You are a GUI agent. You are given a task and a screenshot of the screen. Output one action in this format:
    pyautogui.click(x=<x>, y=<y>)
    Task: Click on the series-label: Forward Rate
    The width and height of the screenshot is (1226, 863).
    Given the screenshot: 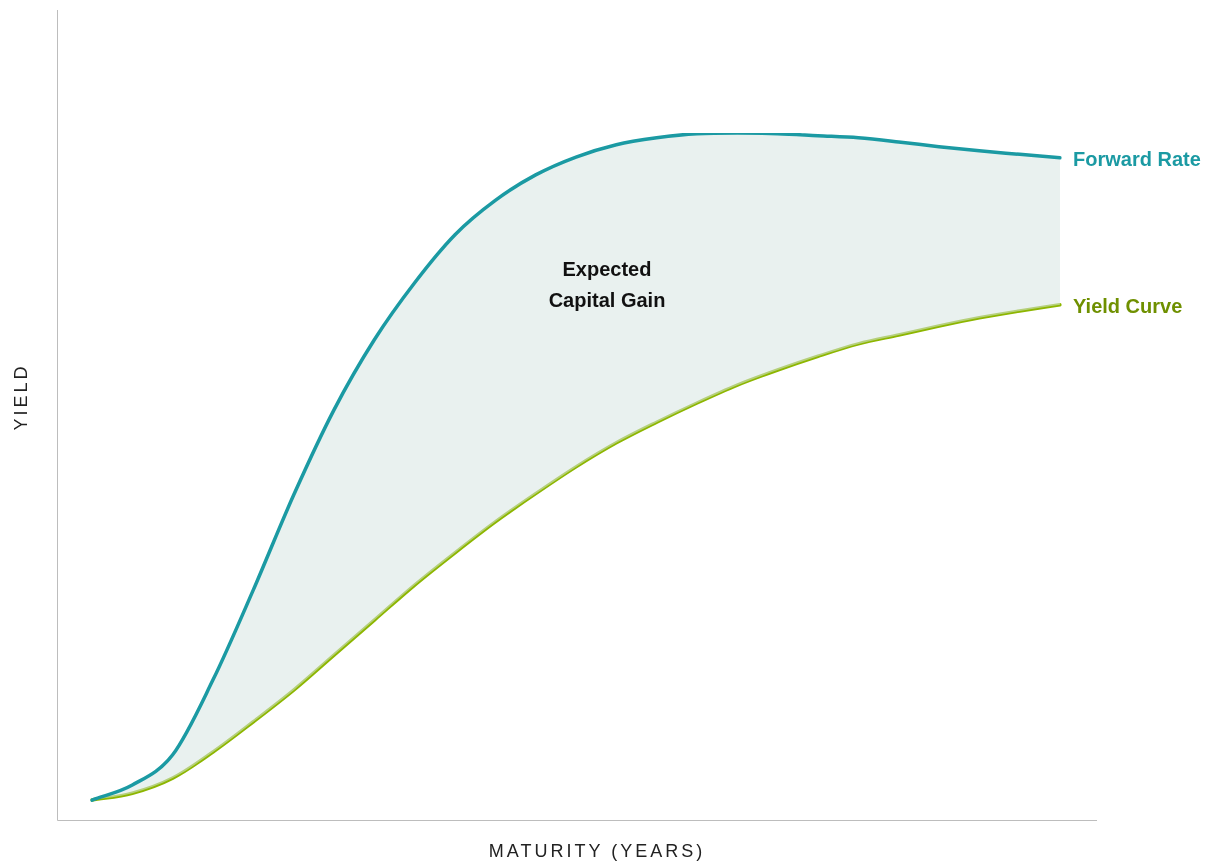 What is the action you would take?
    pyautogui.click(x=1137, y=159)
    